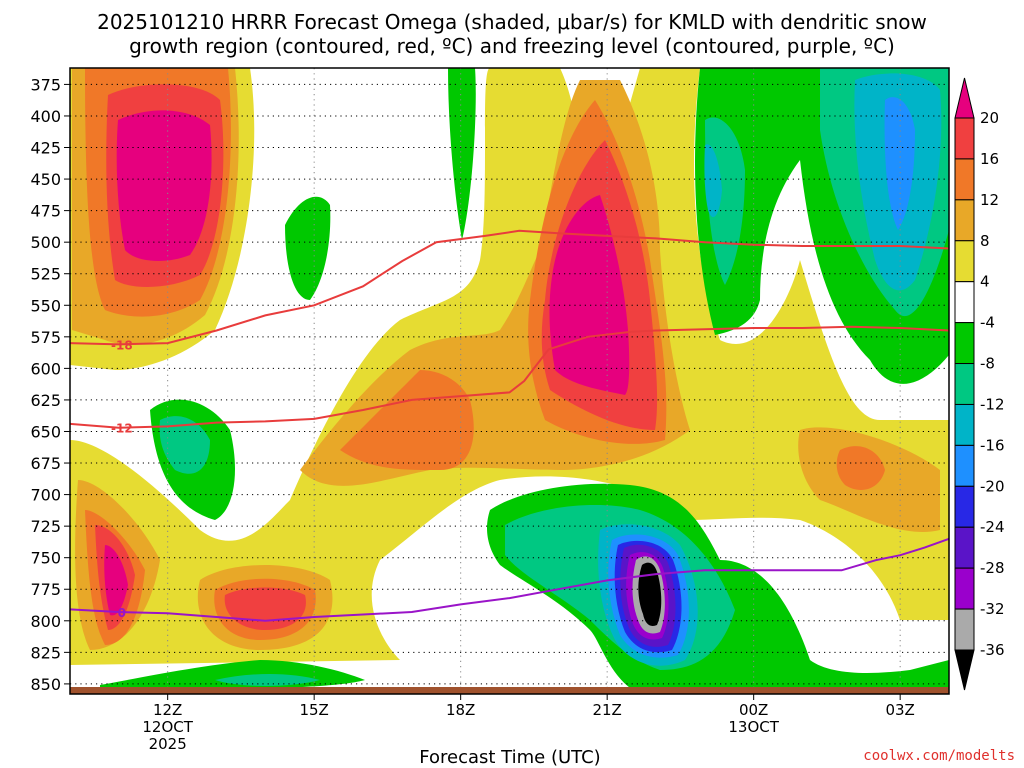  I want to click on colorbar-label-1: 16, so click(989, 159).